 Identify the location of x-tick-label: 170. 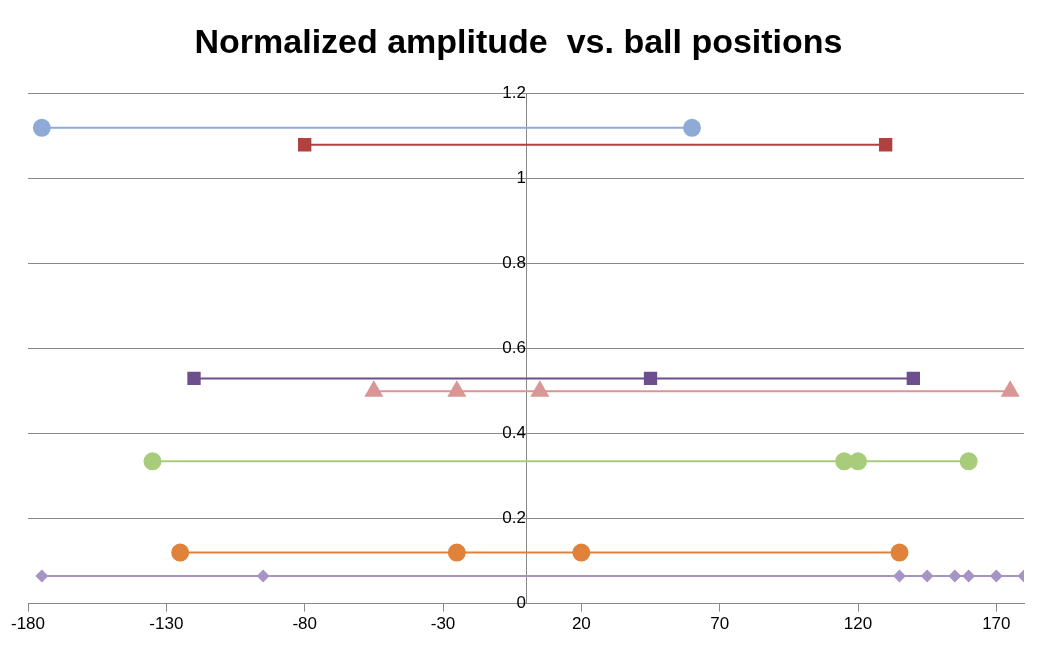
(996, 624).